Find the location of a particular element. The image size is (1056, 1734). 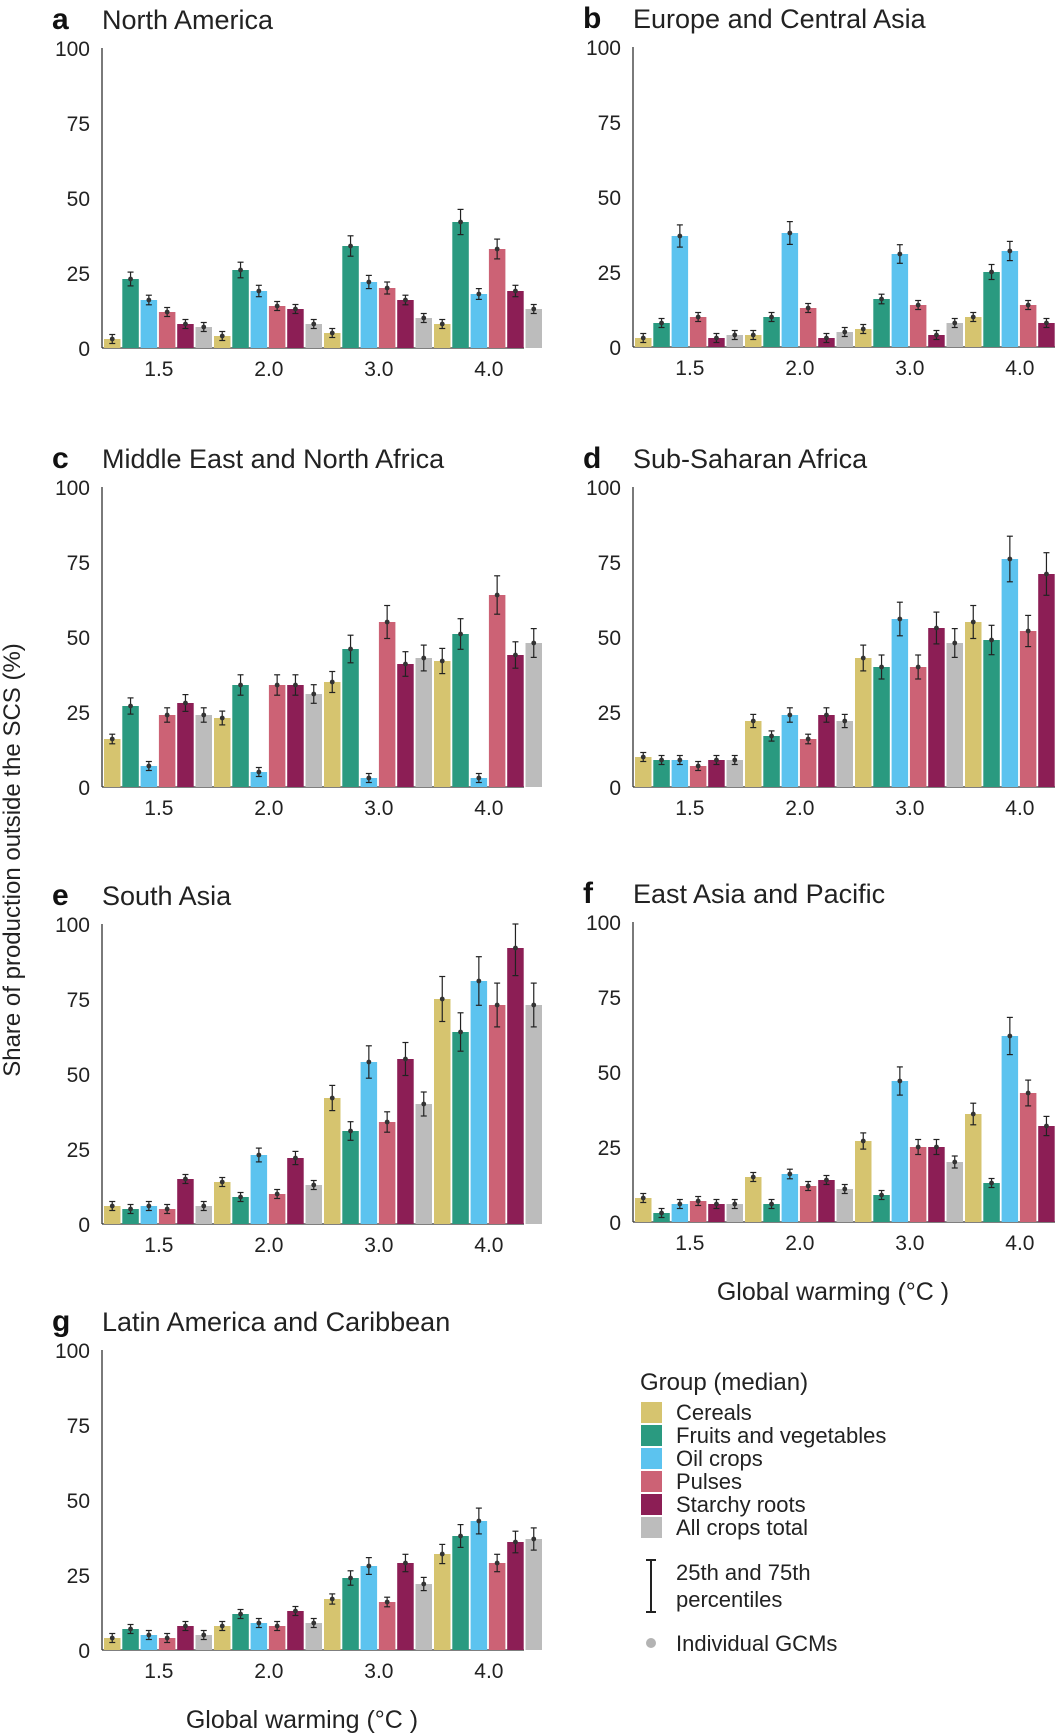

panel-title: Middle East and North Africa is located at coordinates (273, 459).